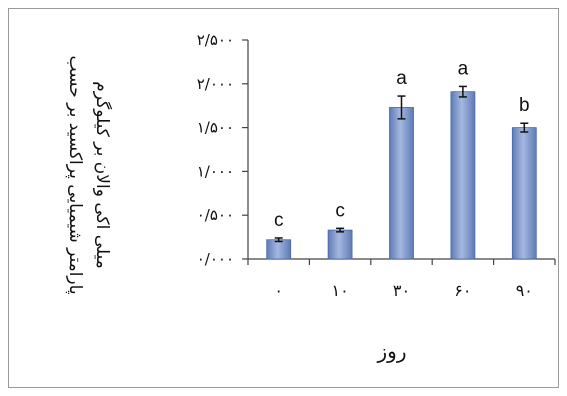  Describe the element at coordinates (215, 128) in the screenshot. I see `y-tick-label: ۱/۵۰۰` at that location.